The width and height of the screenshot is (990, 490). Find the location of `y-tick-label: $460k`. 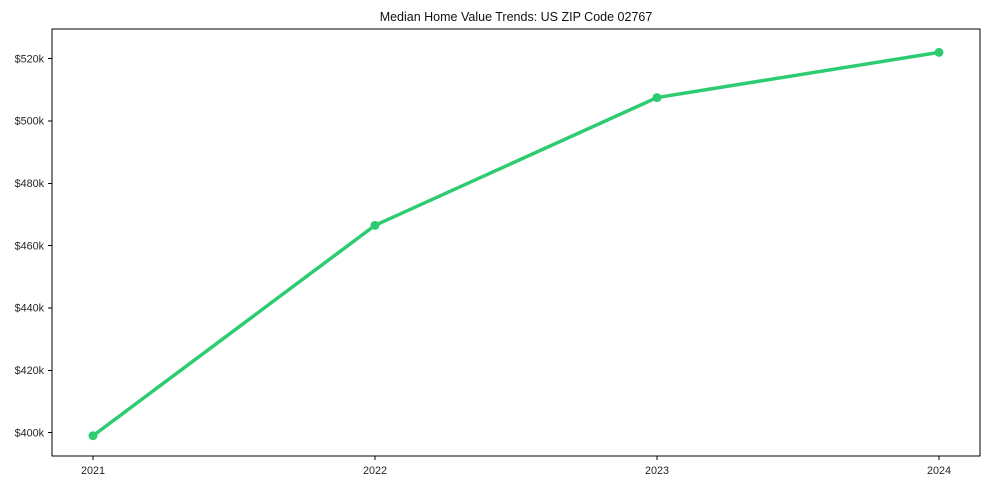

y-tick-label: $460k is located at coordinates (30, 246).